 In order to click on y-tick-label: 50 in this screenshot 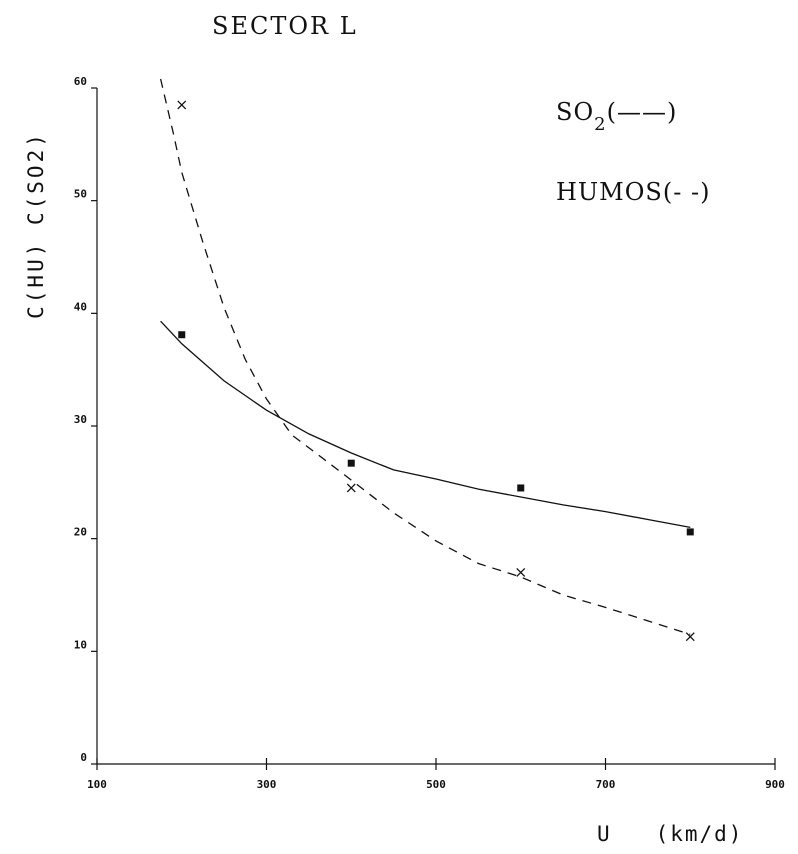, I will do `click(80, 194)`.